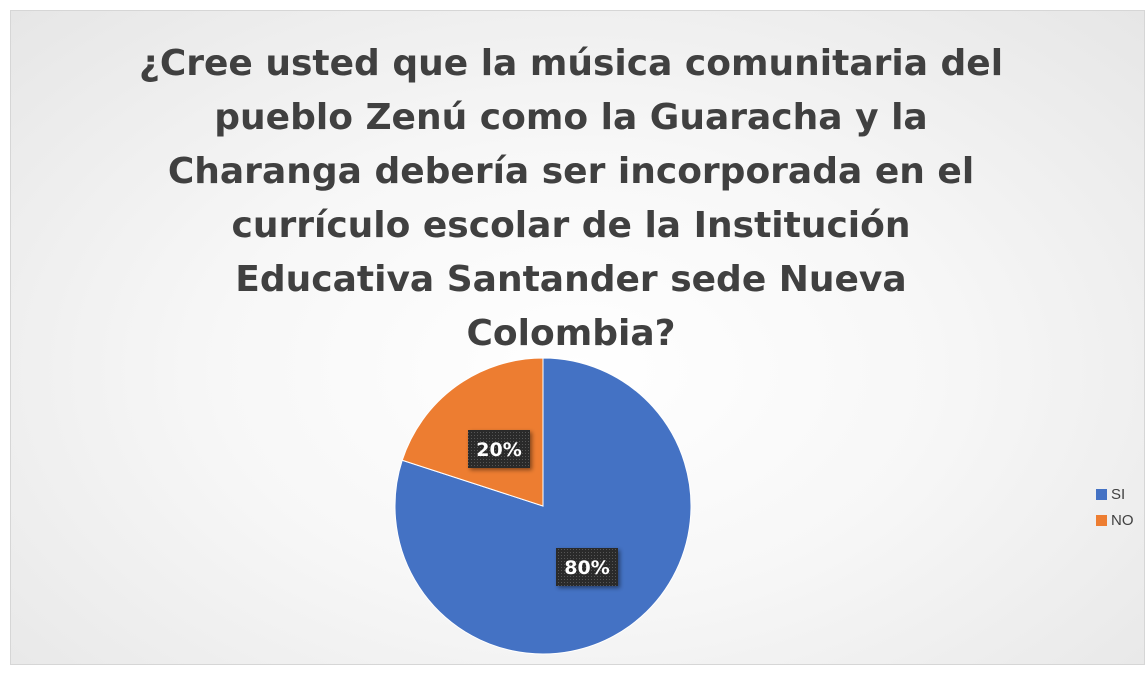 The image size is (1147, 677). Describe the element at coordinates (1118, 494) in the screenshot. I see `legend-label-si: SI` at that location.